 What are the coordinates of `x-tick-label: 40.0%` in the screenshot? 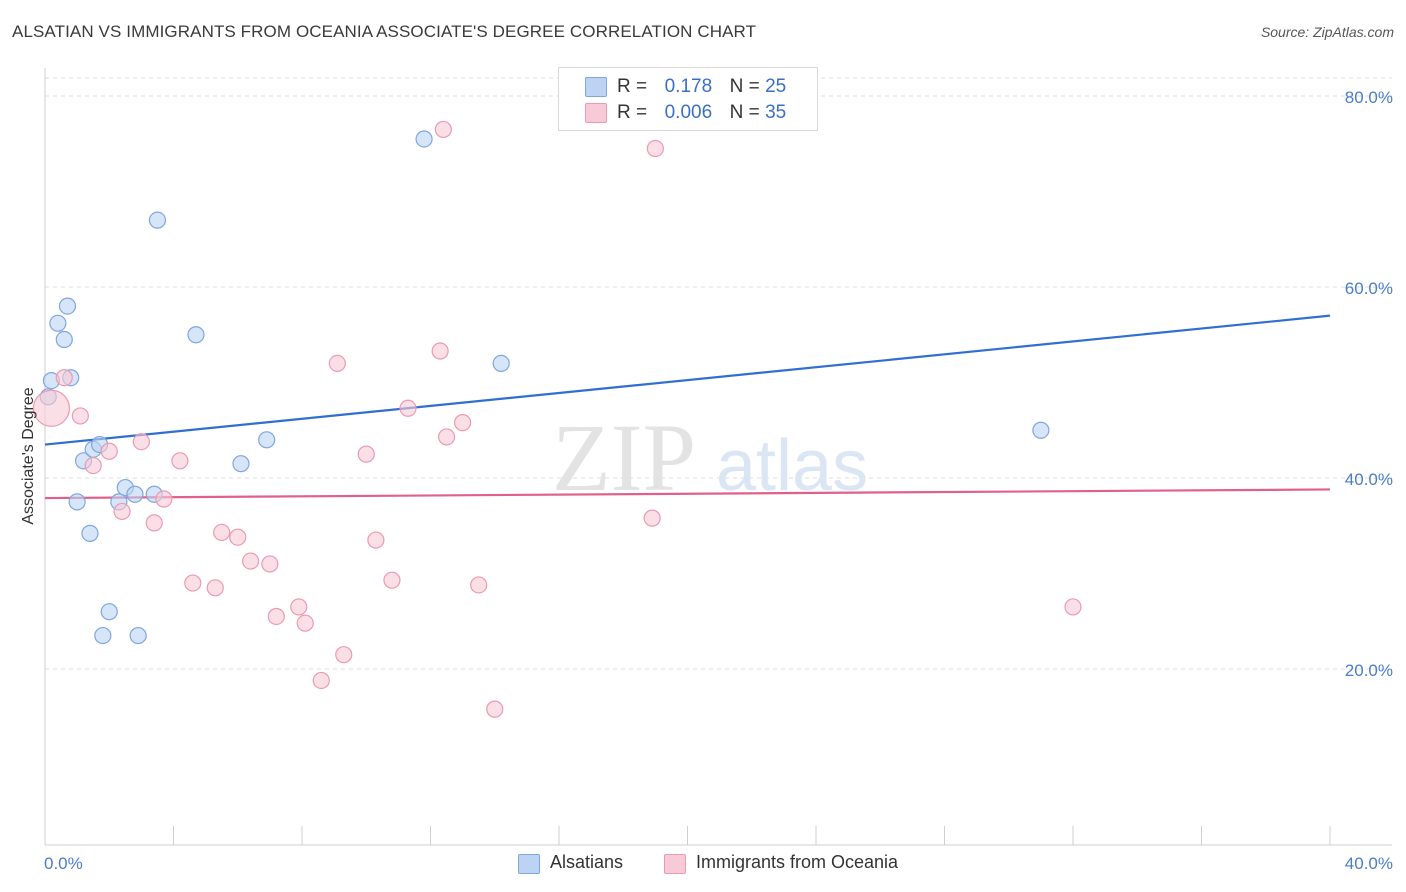 It's located at (1369, 863).